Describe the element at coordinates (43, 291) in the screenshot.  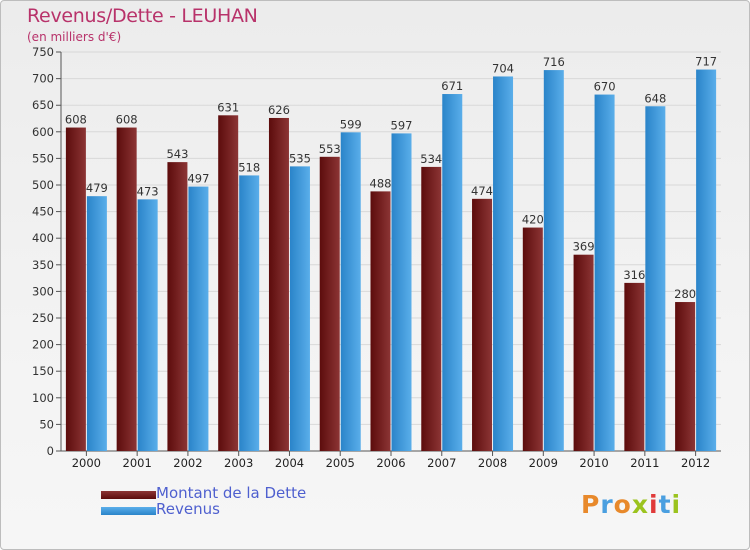
I see `y-tick-label: 300` at that location.